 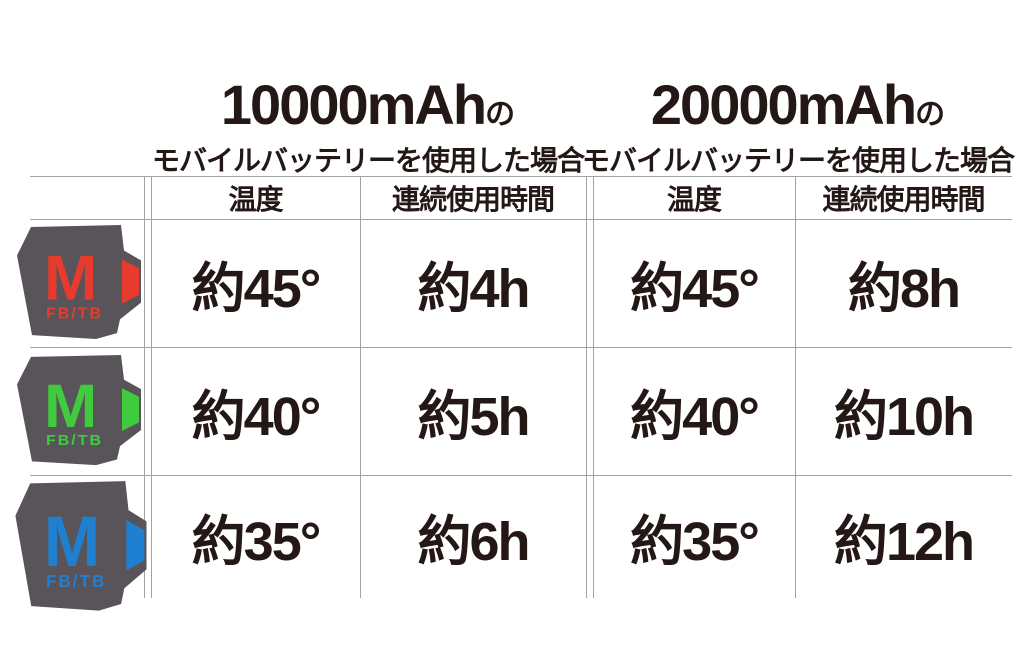 I want to click on mode-green-icon-letter: M, so click(x=70, y=407).